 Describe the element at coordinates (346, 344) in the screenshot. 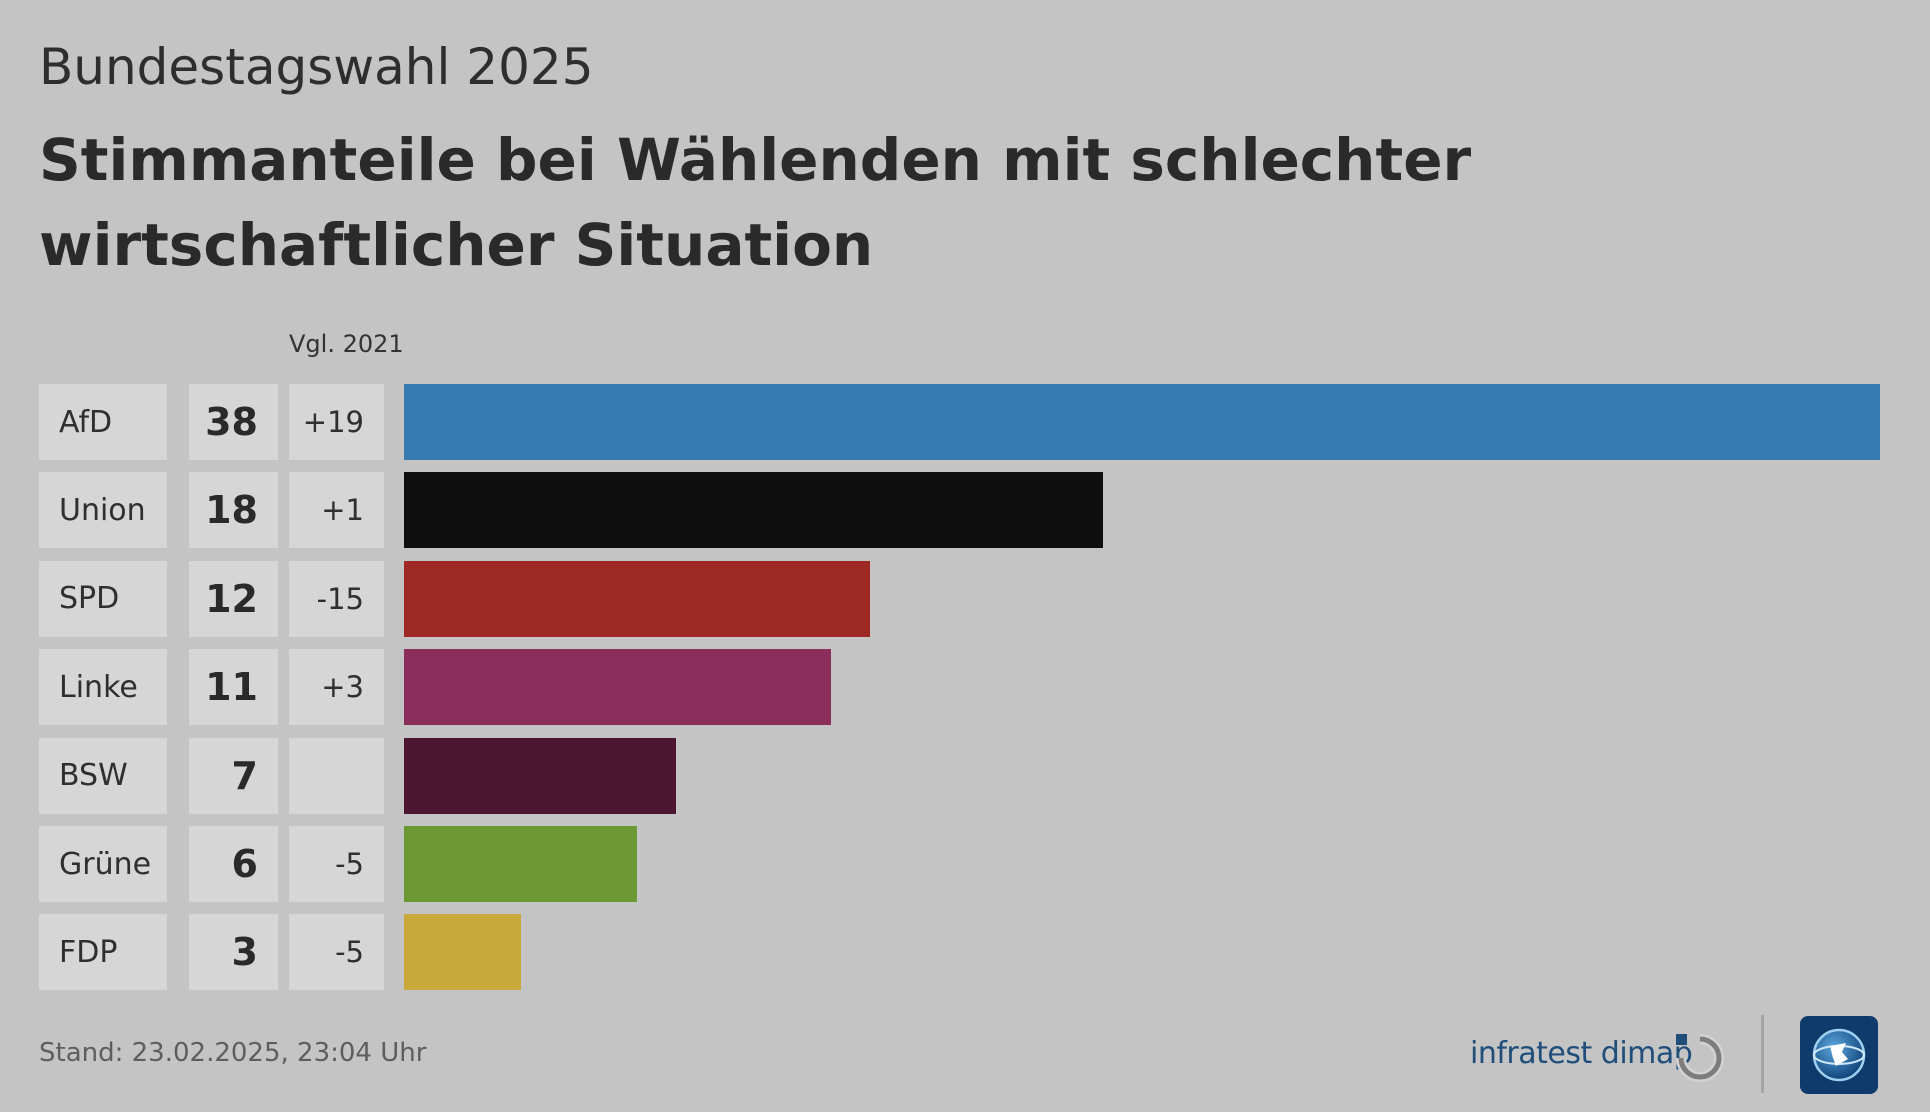

I see `compare-column-header: Vgl. 2021` at that location.